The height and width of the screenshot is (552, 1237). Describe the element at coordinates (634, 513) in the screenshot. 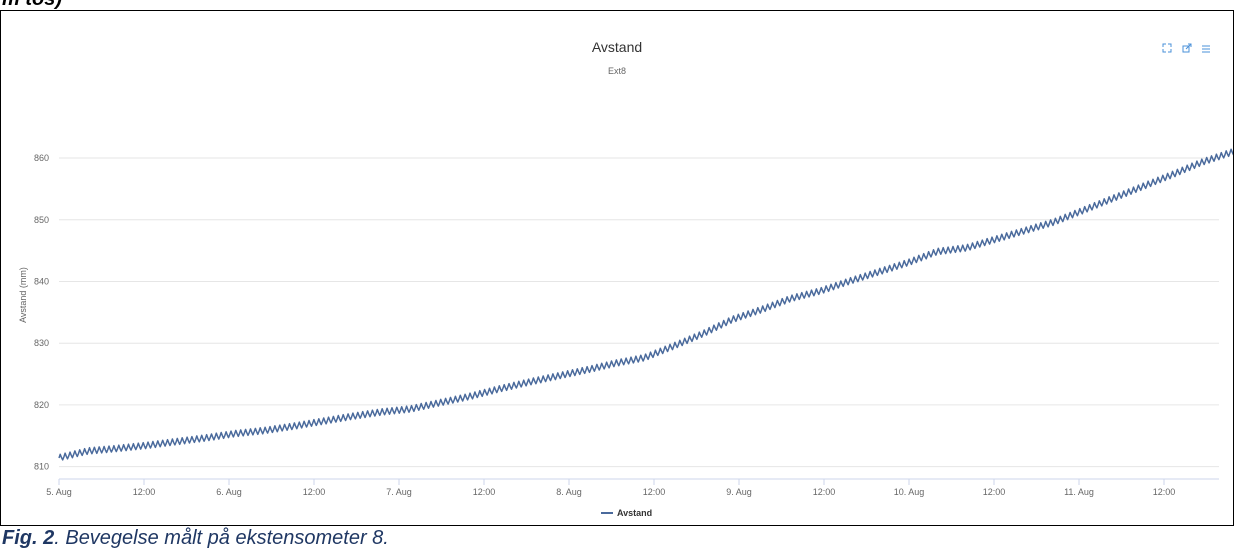

I see `legend-label: Avstand` at that location.